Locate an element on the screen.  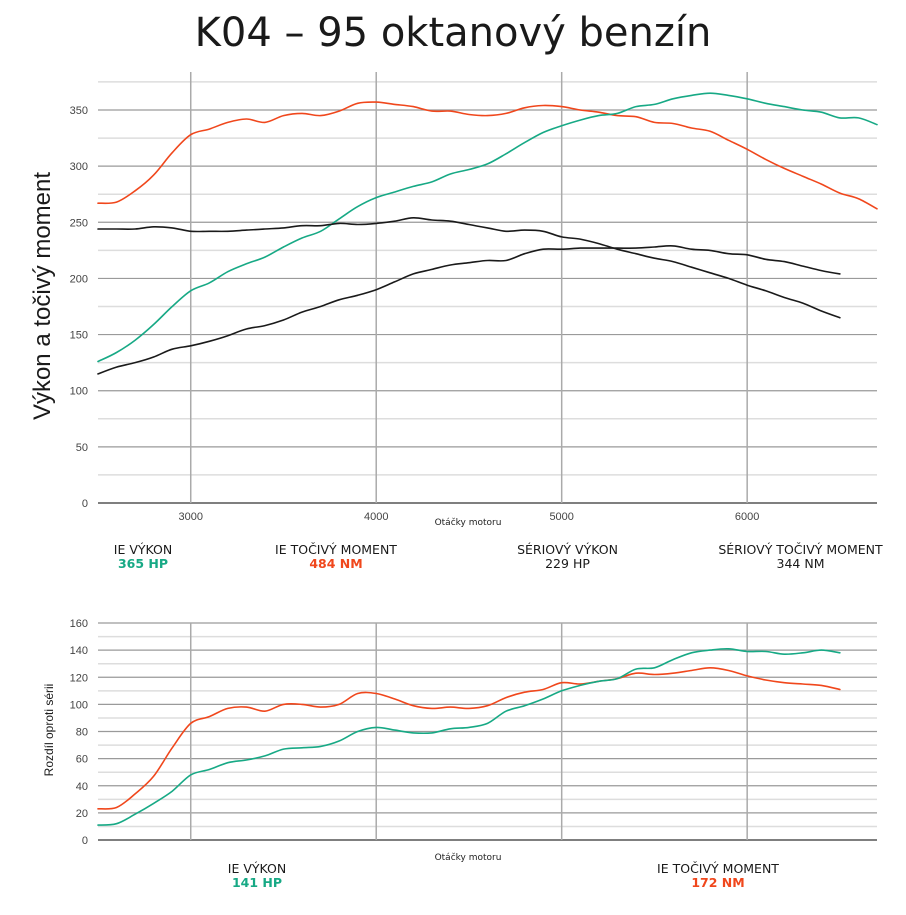
bottom-series-ie-tocivy-moment-rozdil-line is located at coordinates (469, 738).